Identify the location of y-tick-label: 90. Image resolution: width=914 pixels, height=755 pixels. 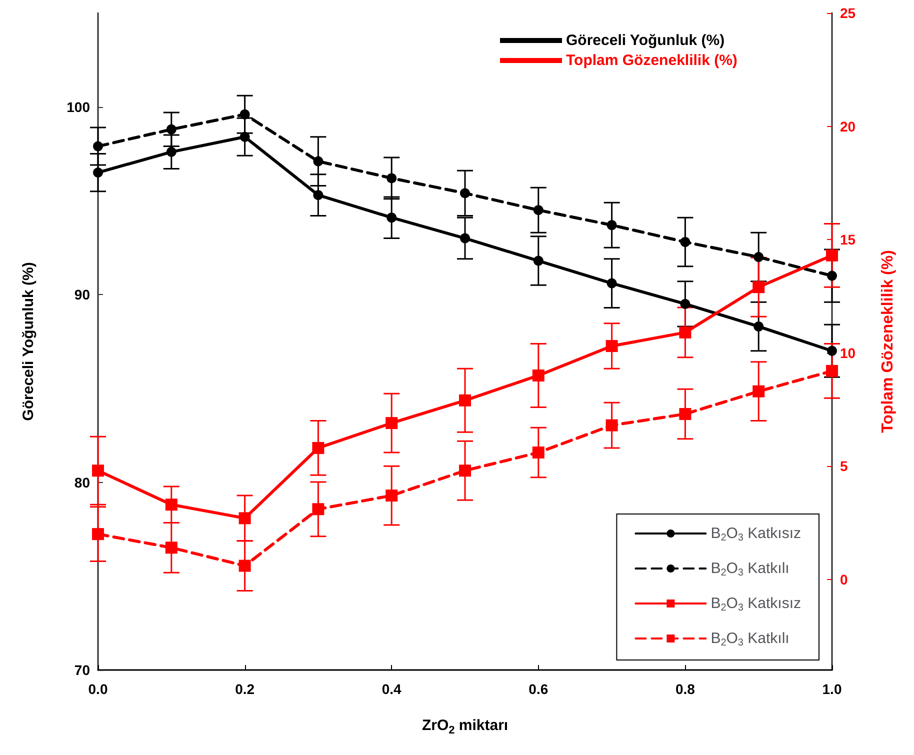
(82, 294).